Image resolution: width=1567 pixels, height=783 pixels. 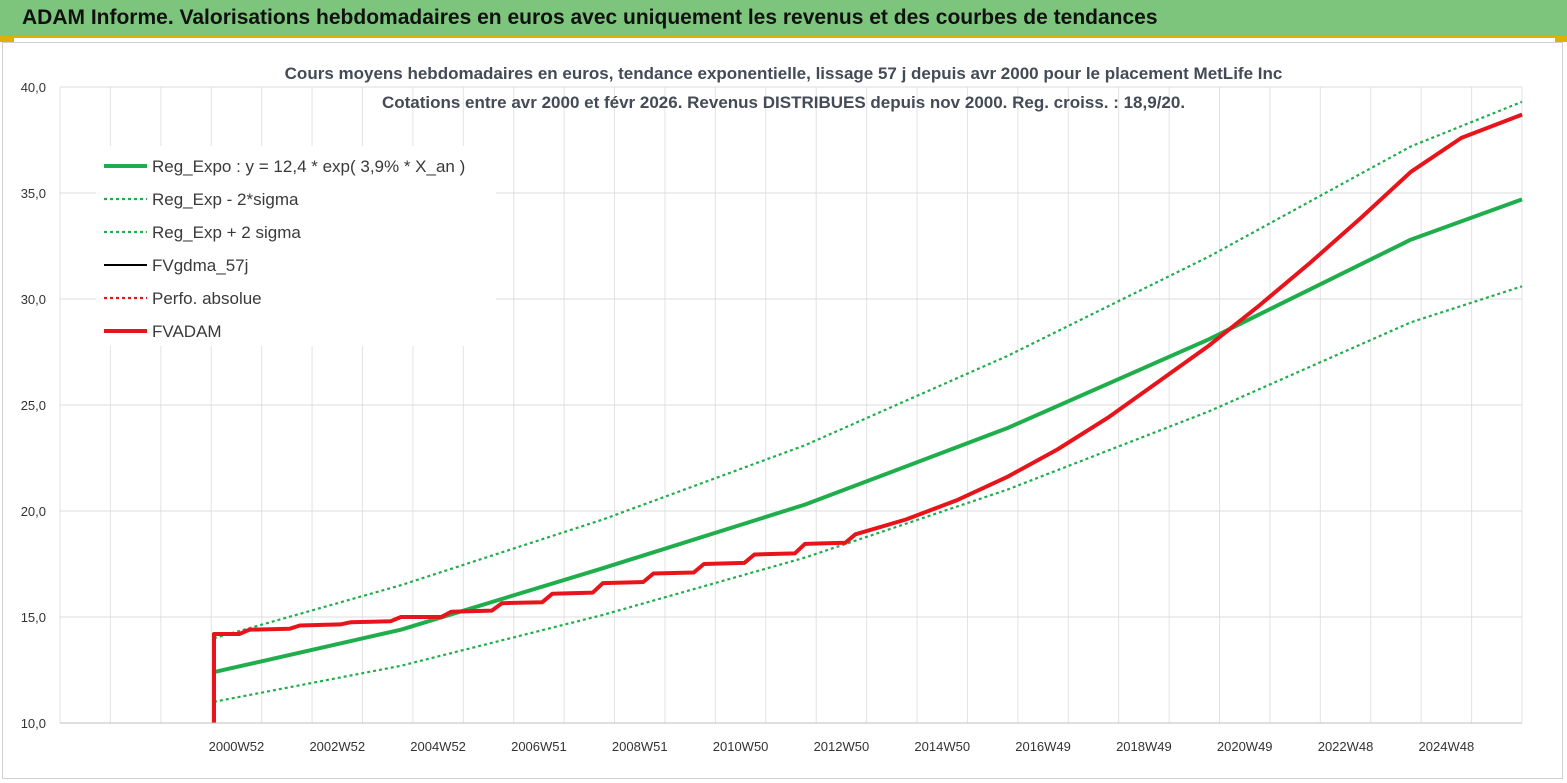 What do you see at coordinates (200, 265) in the screenshot?
I see `legend-label: FVgdma_57j` at bounding box center [200, 265].